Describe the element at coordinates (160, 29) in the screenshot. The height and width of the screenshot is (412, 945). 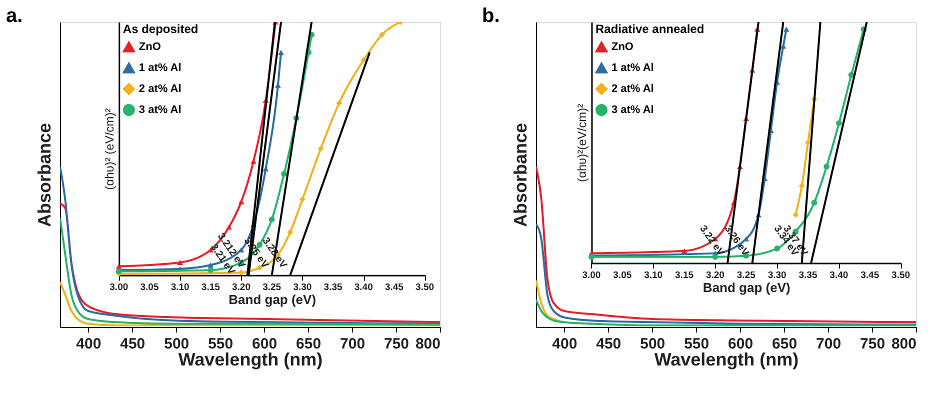
I see `legend-title: As deposited` at that location.